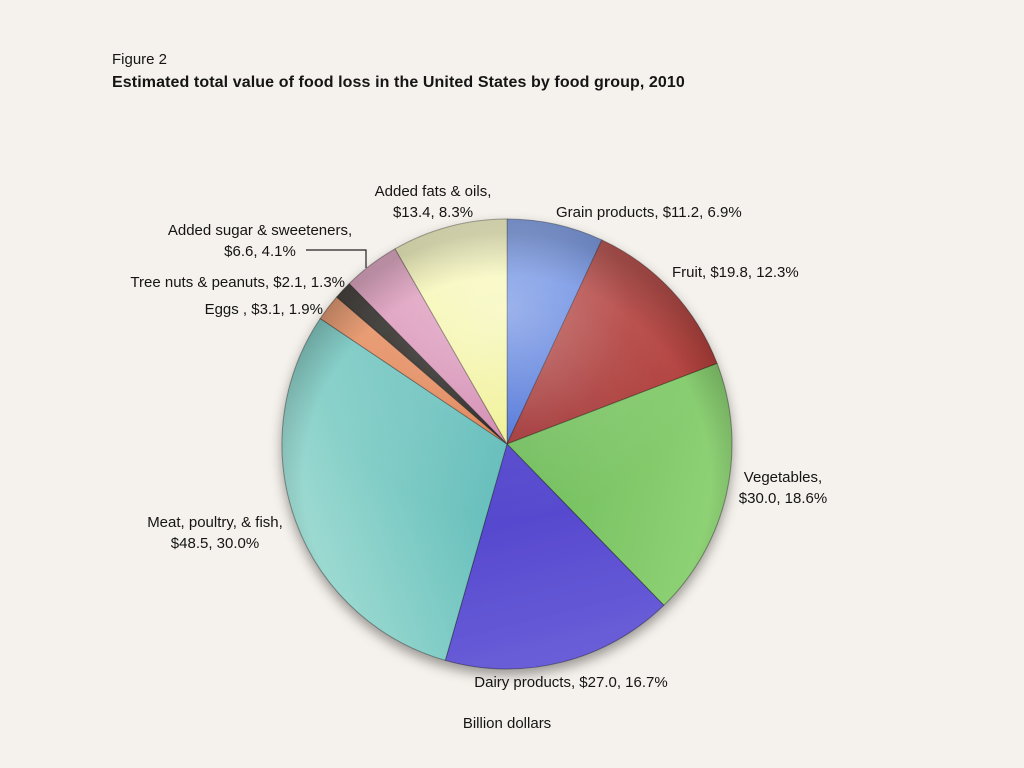  I want to click on label-line: Added sugar & sweeteners,, so click(260, 230).